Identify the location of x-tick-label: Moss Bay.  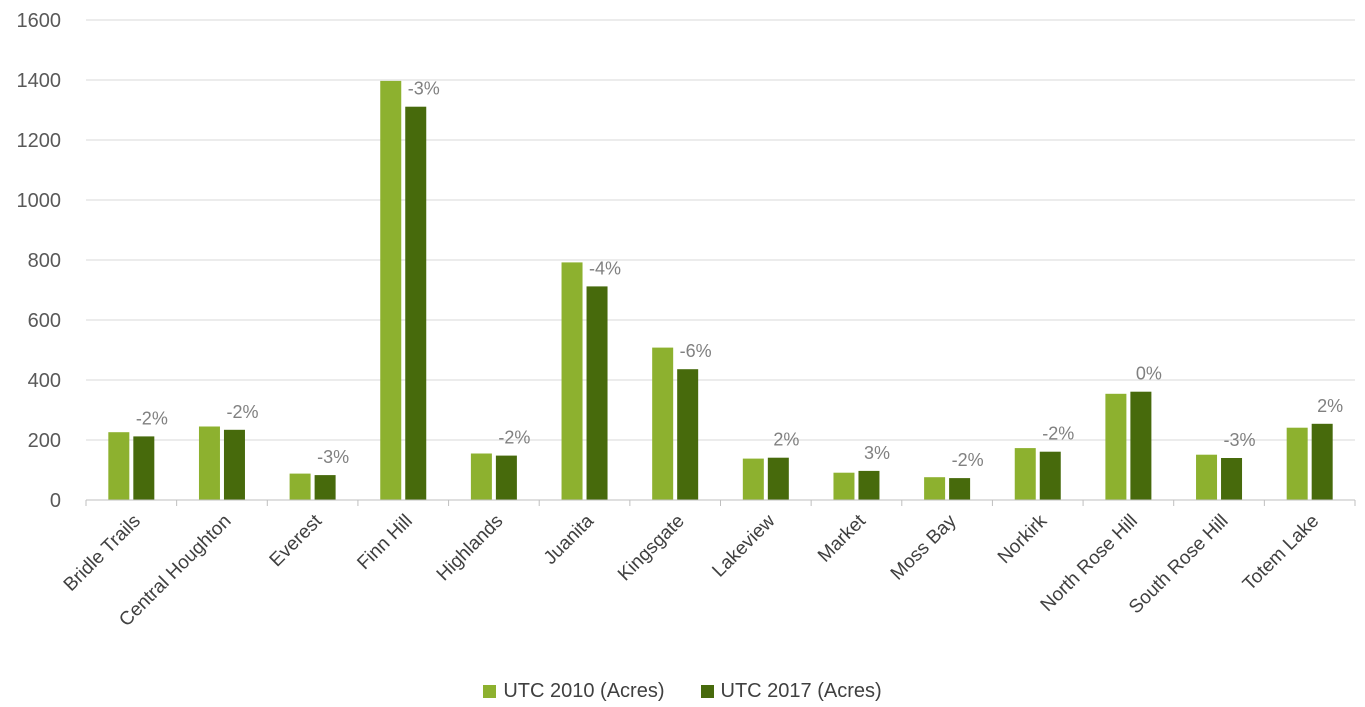
(924, 547).